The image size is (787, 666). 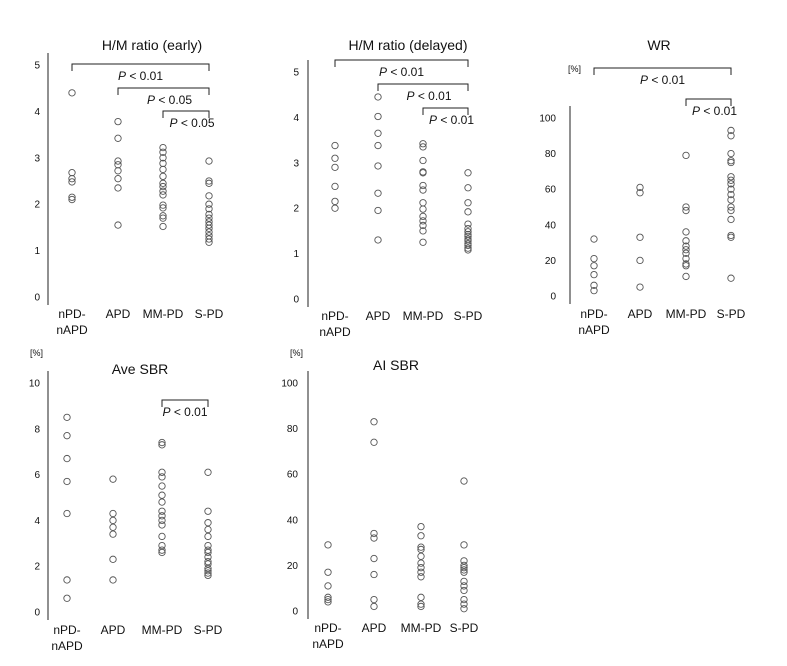 What do you see at coordinates (551, 154) in the screenshot?
I see `panel-3-tick-label-4: 80` at bounding box center [551, 154].